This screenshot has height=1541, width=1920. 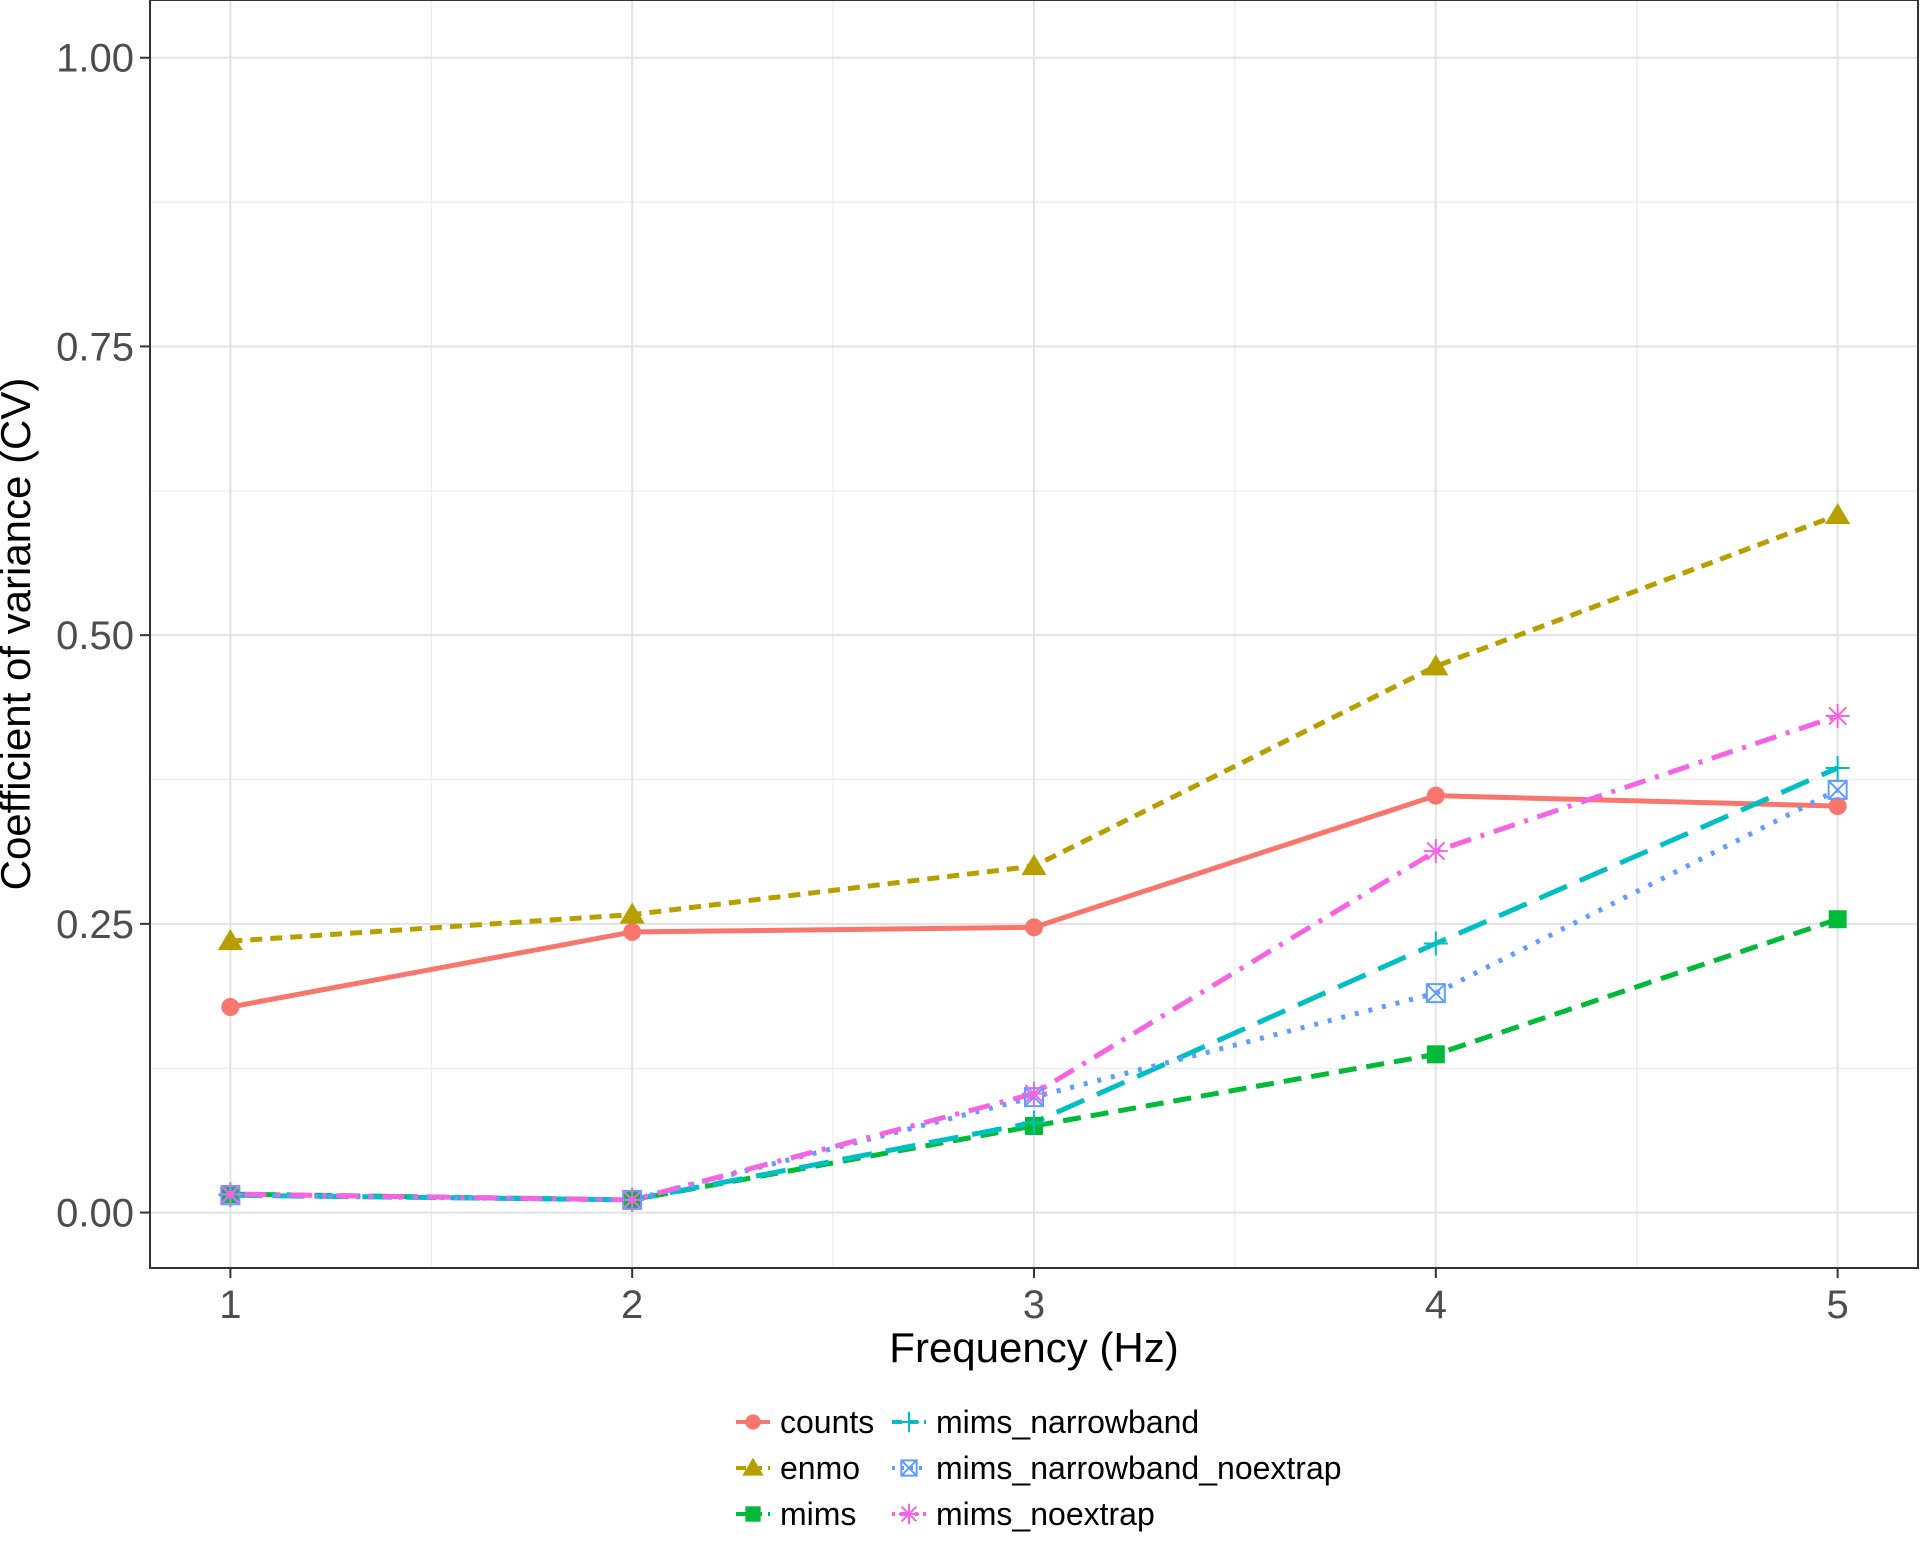 I want to click on y-tick-label: 0.00, so click(x=95, y=1214).